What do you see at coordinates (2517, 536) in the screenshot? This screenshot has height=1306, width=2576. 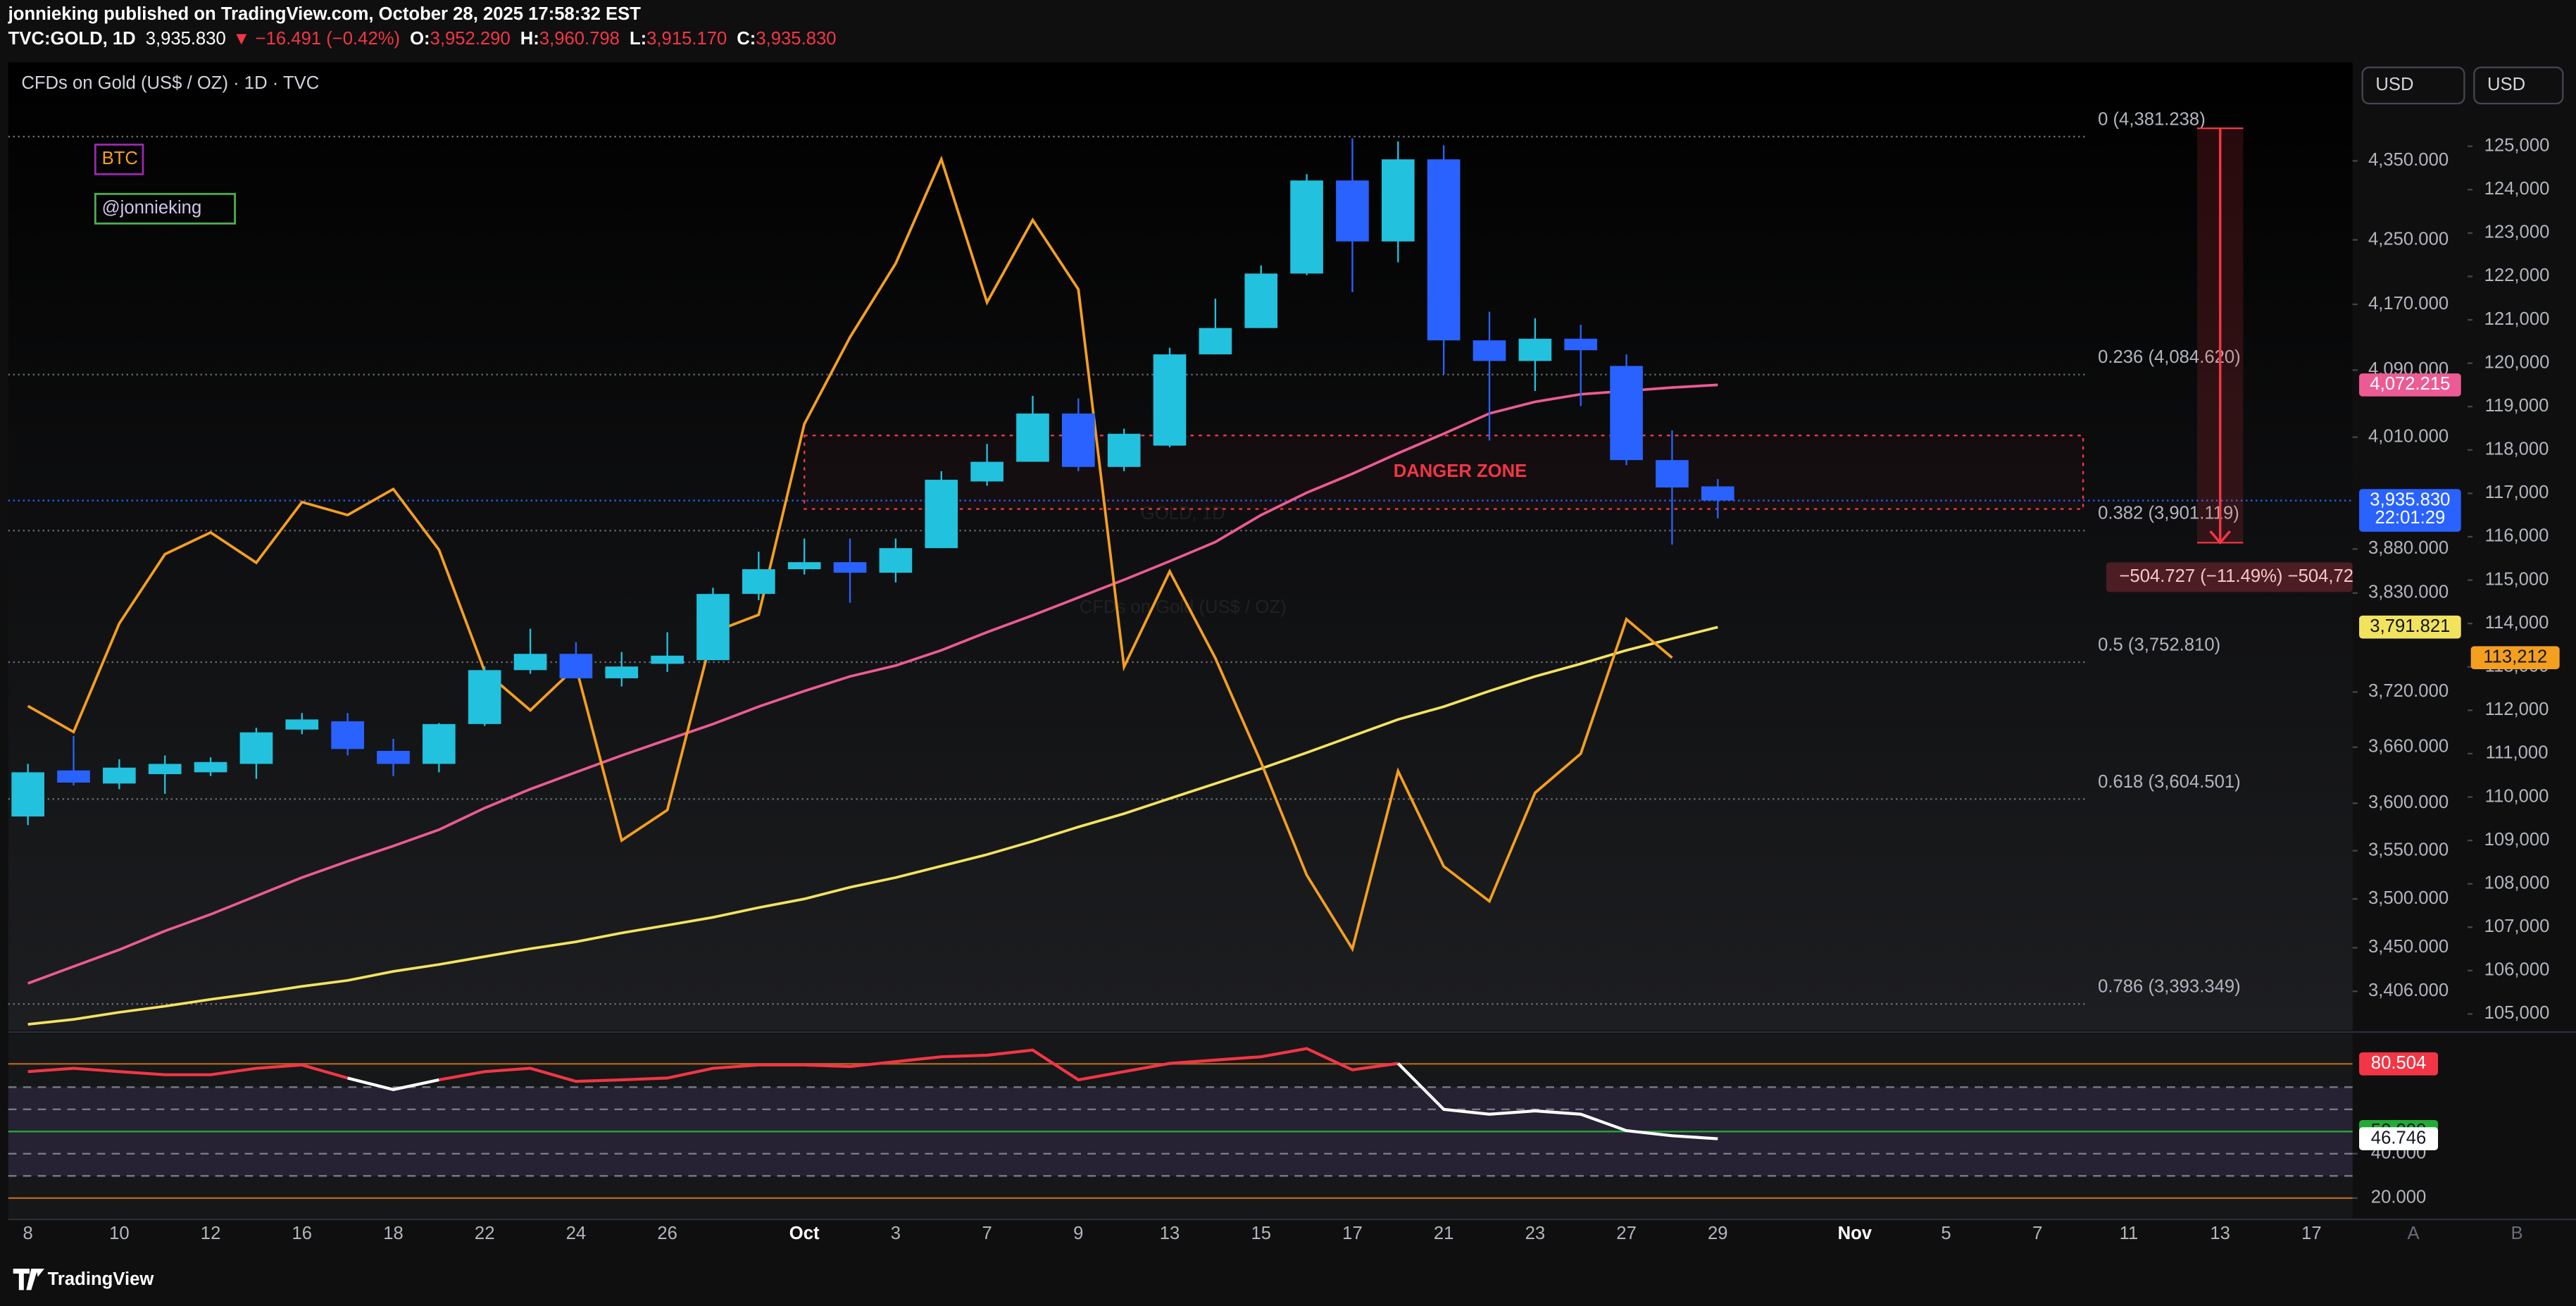 I see `y2-tick-label: 116,000` at bounding box center [2517, 536].